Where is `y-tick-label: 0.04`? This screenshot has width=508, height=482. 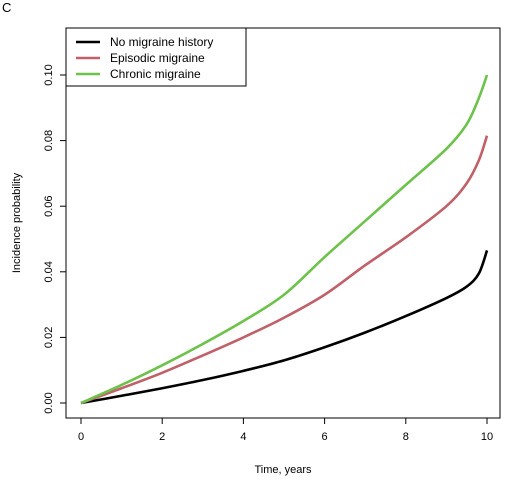 y-tick-label: 0.04 is located at coordinates (49, 271).